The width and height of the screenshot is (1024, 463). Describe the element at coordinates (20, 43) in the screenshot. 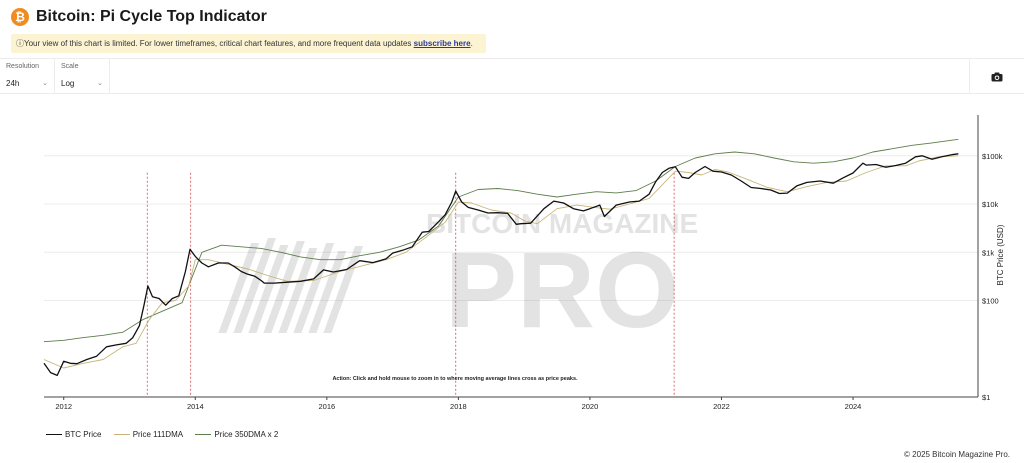

I see `info-icon: ⓘ` at that location.